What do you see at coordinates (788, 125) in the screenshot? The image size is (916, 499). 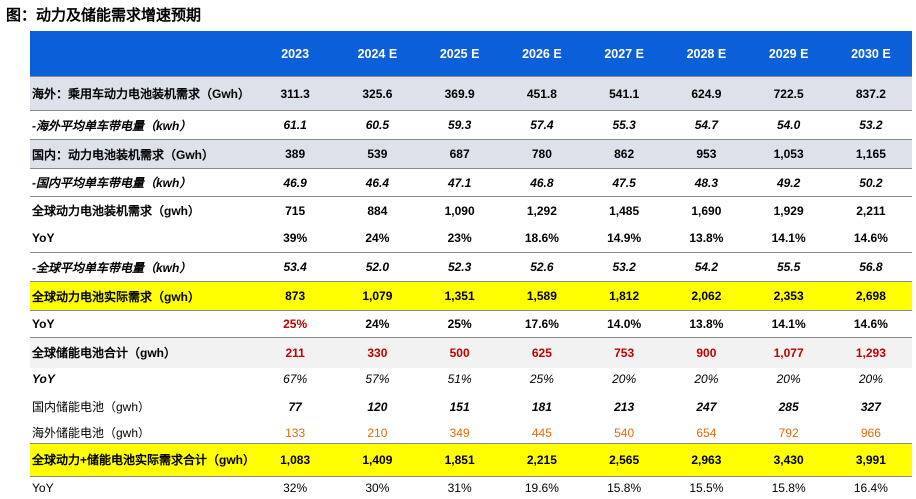 I see `table-cell: 54.0` at bounding box center [788, 125].